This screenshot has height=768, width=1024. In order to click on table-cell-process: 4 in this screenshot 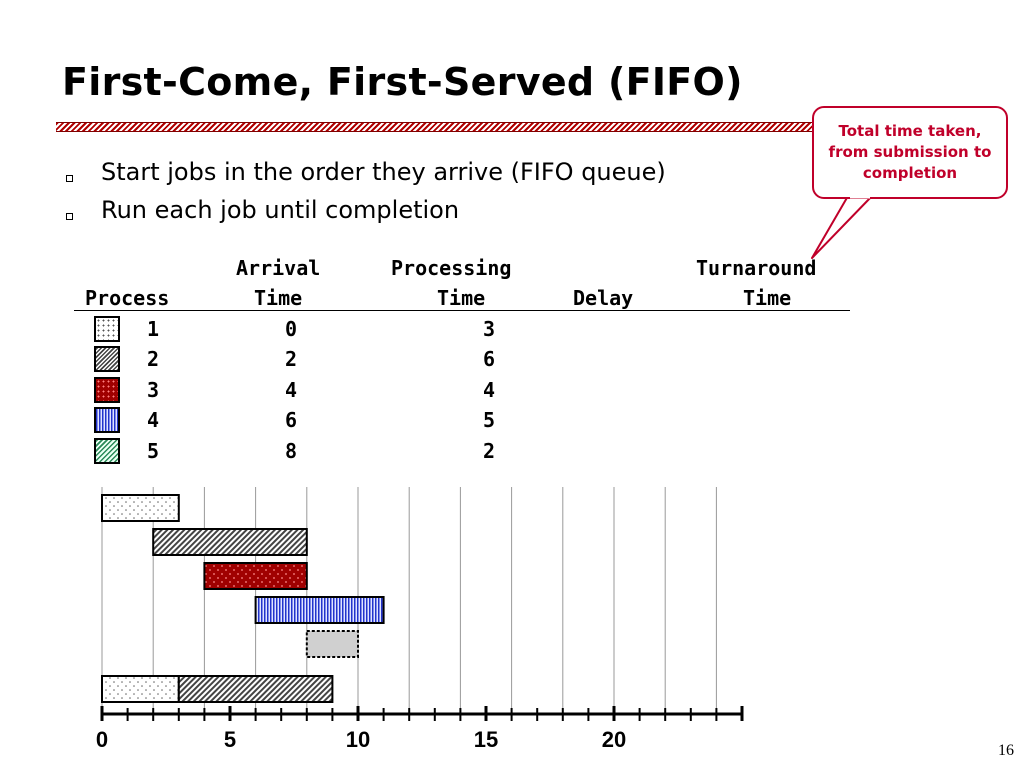, I will do `click(153, 420)`.